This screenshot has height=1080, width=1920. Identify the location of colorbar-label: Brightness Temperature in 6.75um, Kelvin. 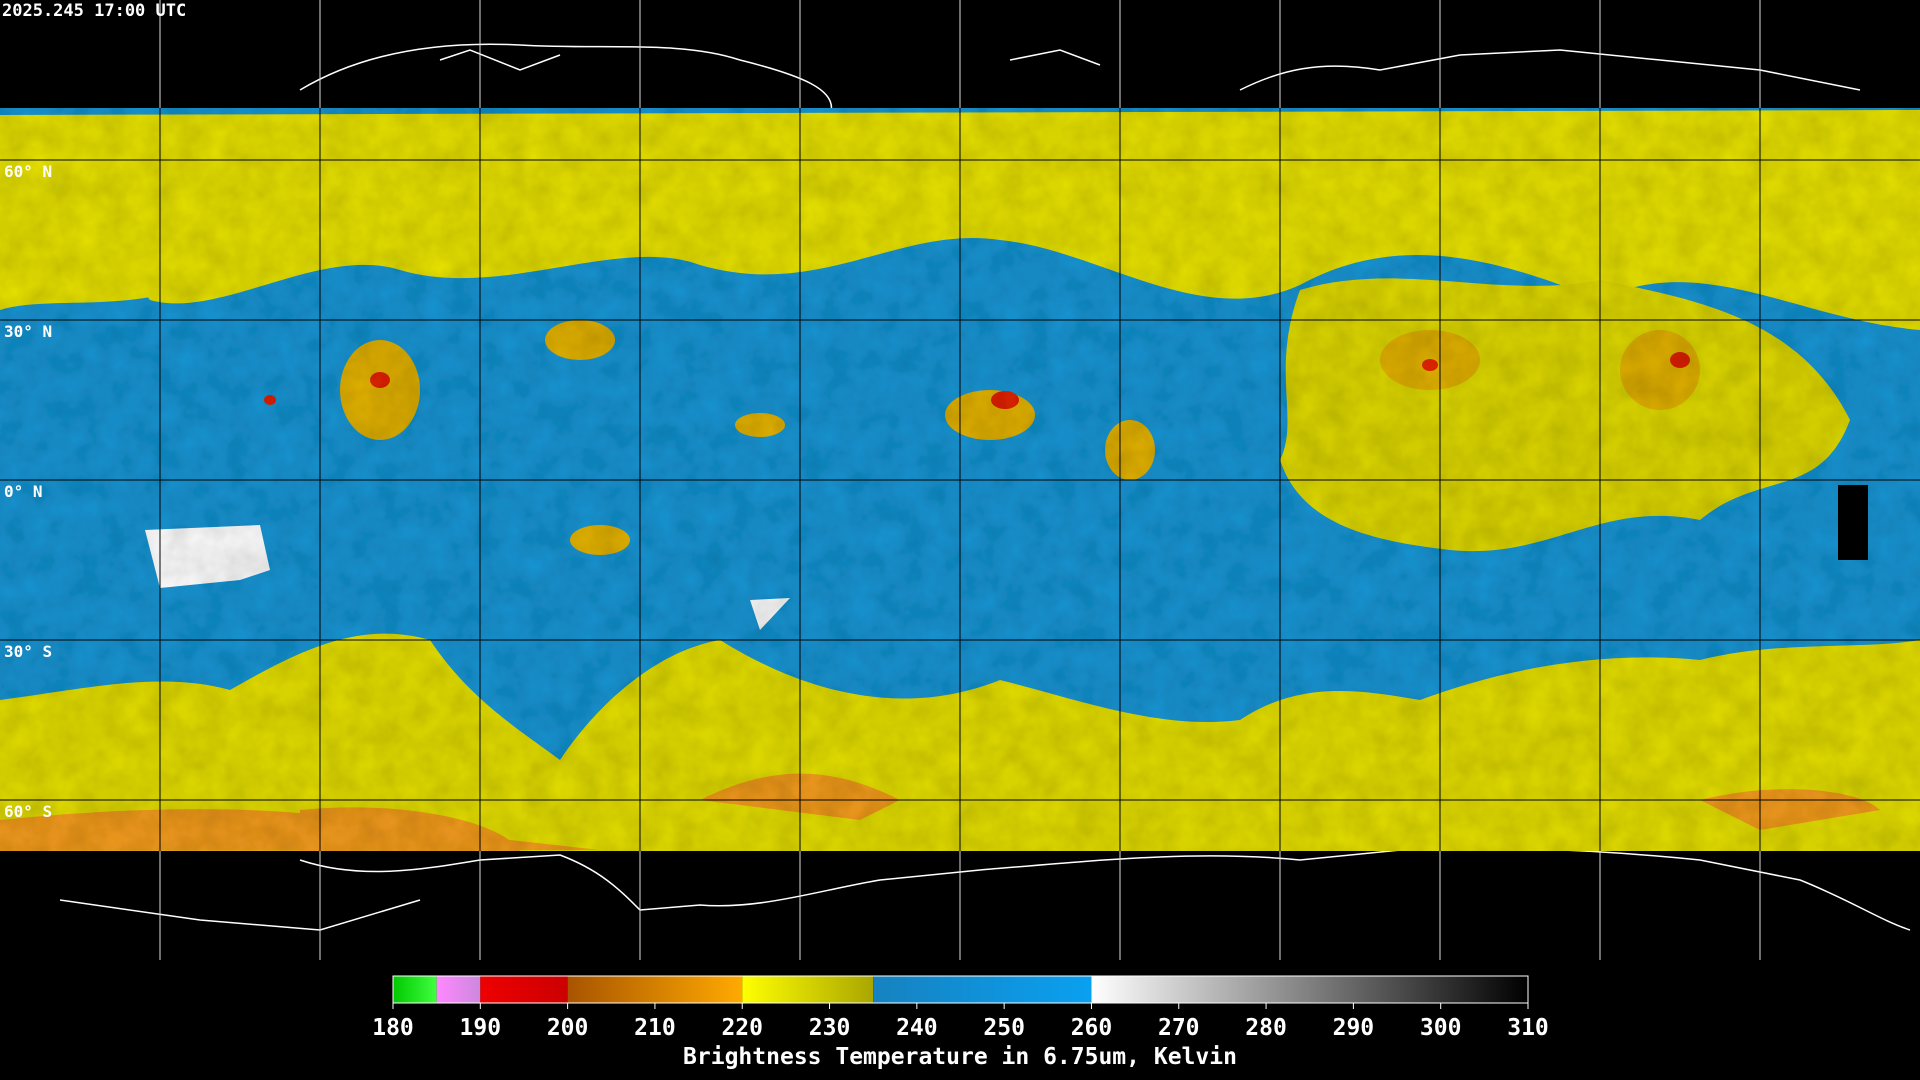
(960, 1057).